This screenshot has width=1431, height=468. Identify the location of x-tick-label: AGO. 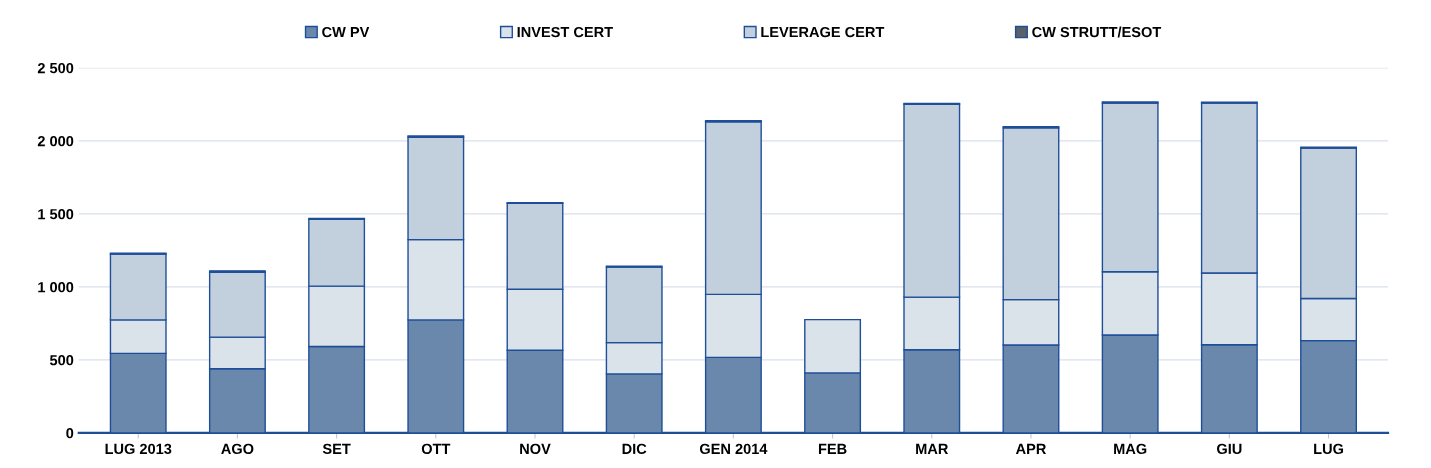
(237, 449).